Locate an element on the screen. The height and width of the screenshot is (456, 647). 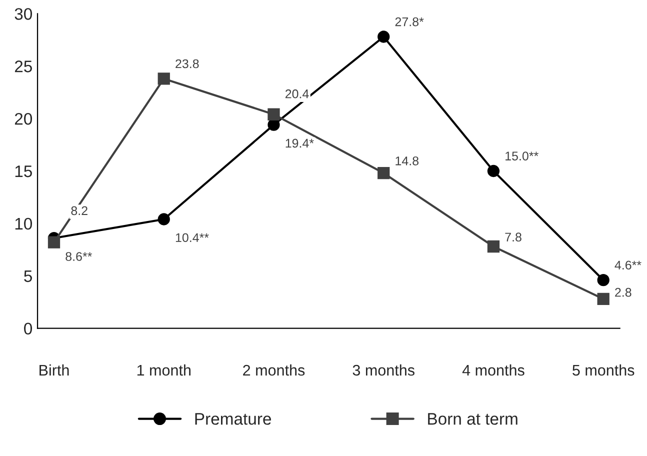
x-tick-label: 4 months is located at coordinates (493, 370).